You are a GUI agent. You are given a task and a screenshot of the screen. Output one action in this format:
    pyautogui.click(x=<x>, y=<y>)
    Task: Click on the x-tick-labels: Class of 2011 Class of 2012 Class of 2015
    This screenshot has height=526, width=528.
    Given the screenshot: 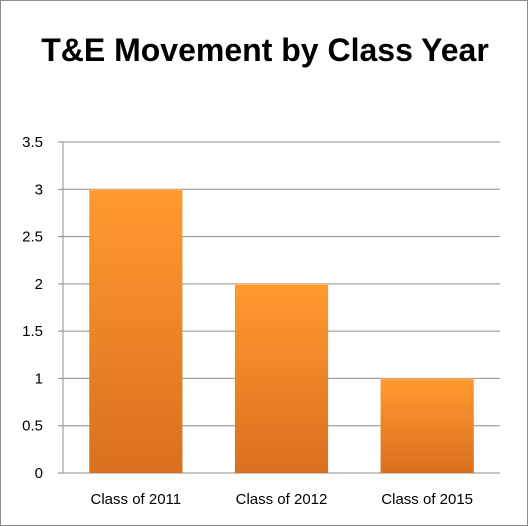 What is the action you would take?
    pyautogui.click(x=282, y=499)
    